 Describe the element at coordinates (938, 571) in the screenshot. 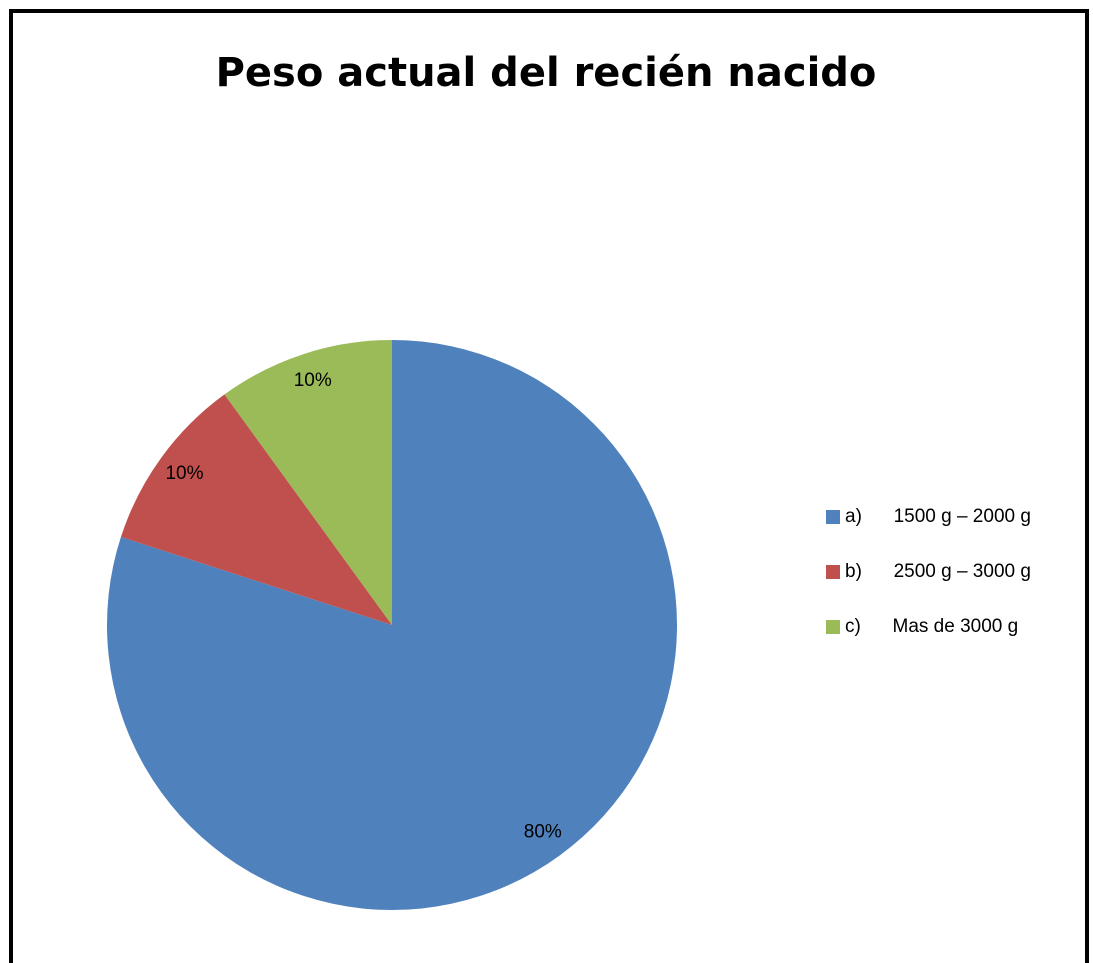

I see `legend-label: b) 2500 g – 3000 g` at that location.